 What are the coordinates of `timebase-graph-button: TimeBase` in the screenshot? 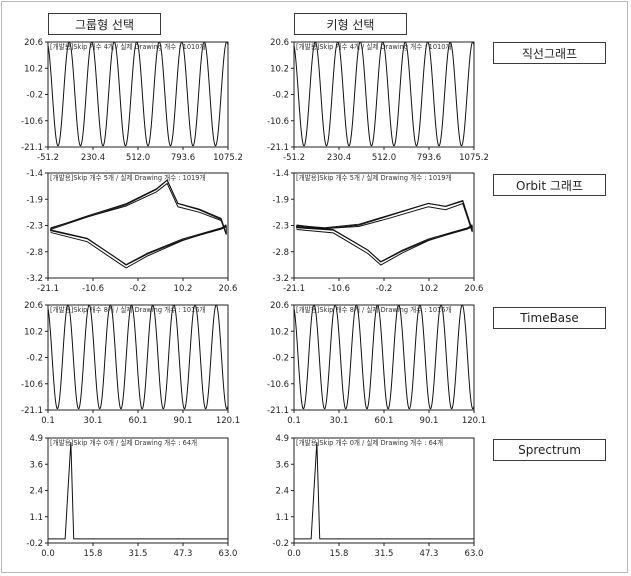 It's located at (549, 318).